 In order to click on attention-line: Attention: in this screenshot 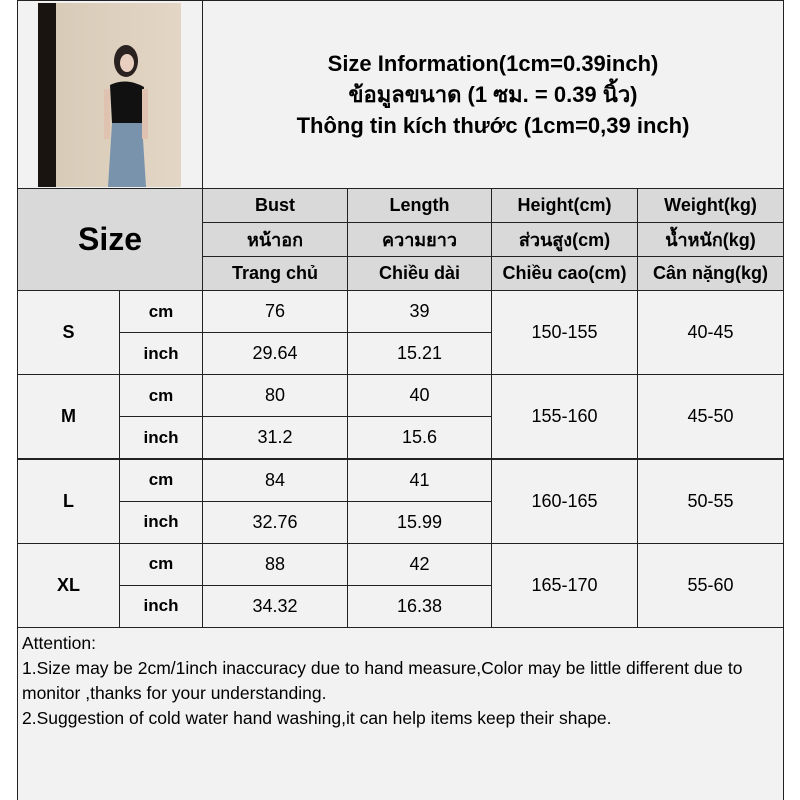, I will do `click(59, 643)`.